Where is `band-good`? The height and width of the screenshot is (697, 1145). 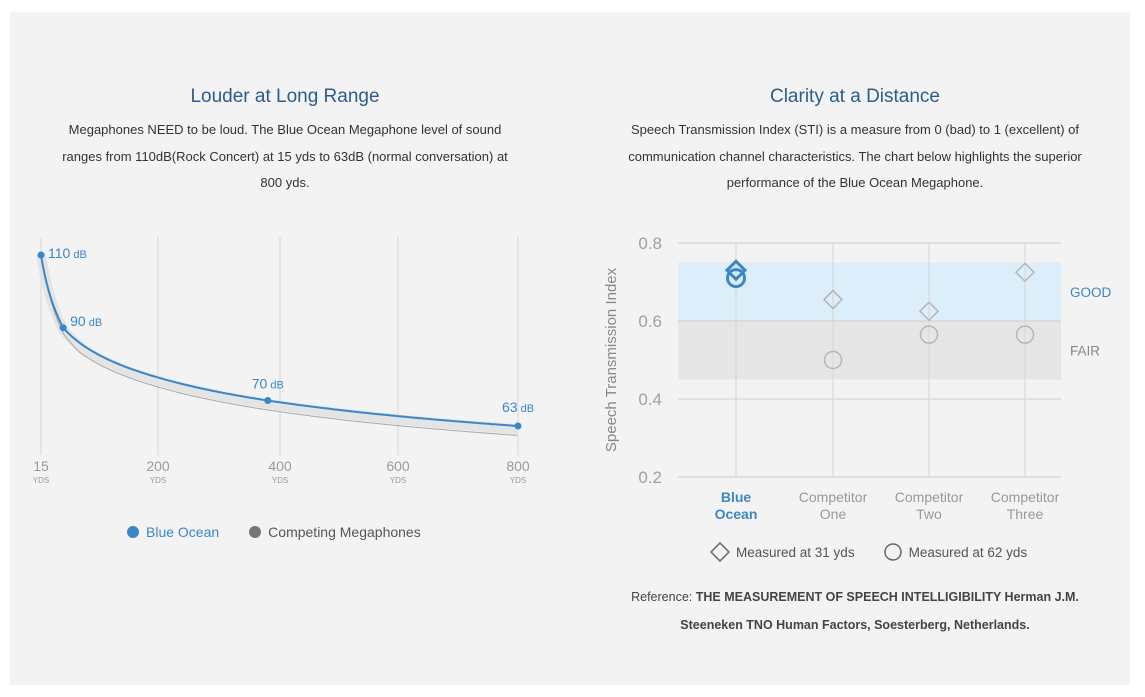 band-good is located at coordinates (869, 291).